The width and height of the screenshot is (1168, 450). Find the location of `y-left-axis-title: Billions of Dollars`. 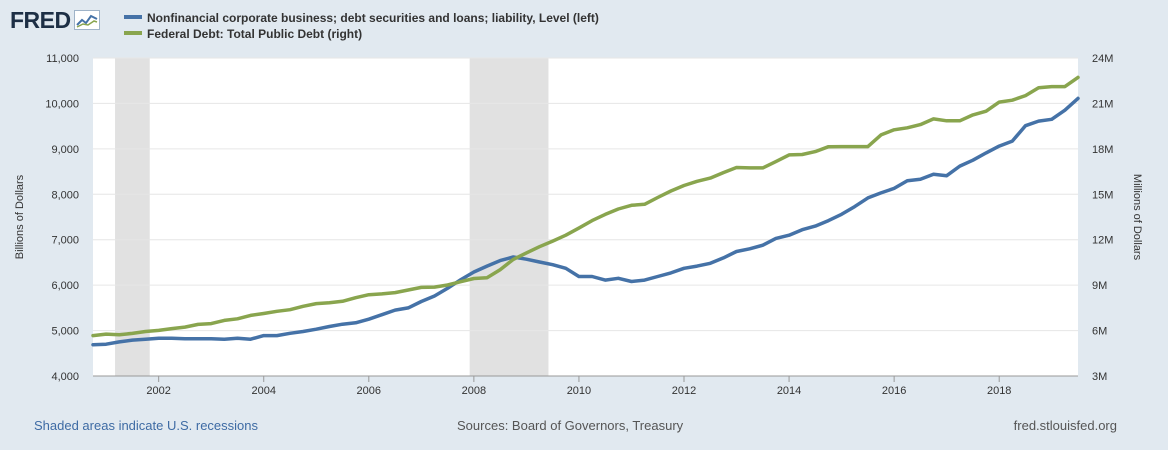

y-left-axis-title: Billions of Dollars is located at coordinates (20, 216).